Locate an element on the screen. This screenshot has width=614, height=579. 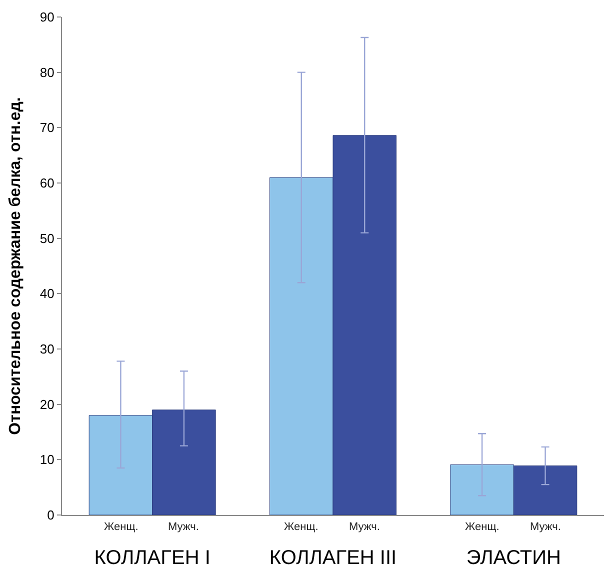
y-axis-title: Относительное содержание белка, отн.ед. is located at coordinates (15, 266).